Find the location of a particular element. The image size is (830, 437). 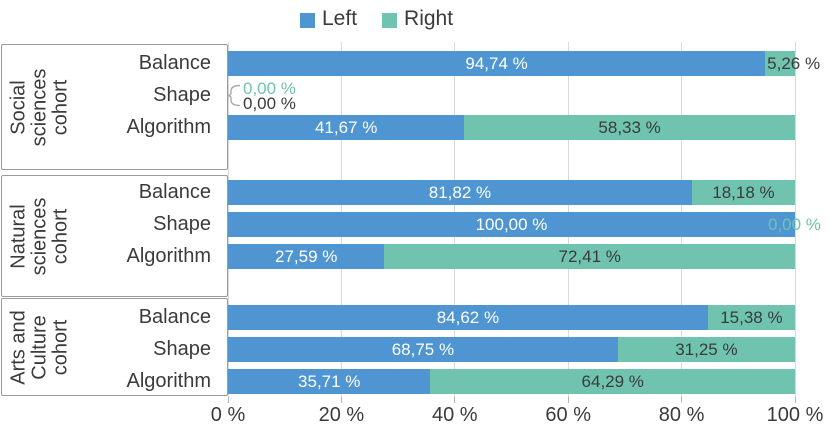

value-label-right: 72,41 % is located at coordinates (589, 256).